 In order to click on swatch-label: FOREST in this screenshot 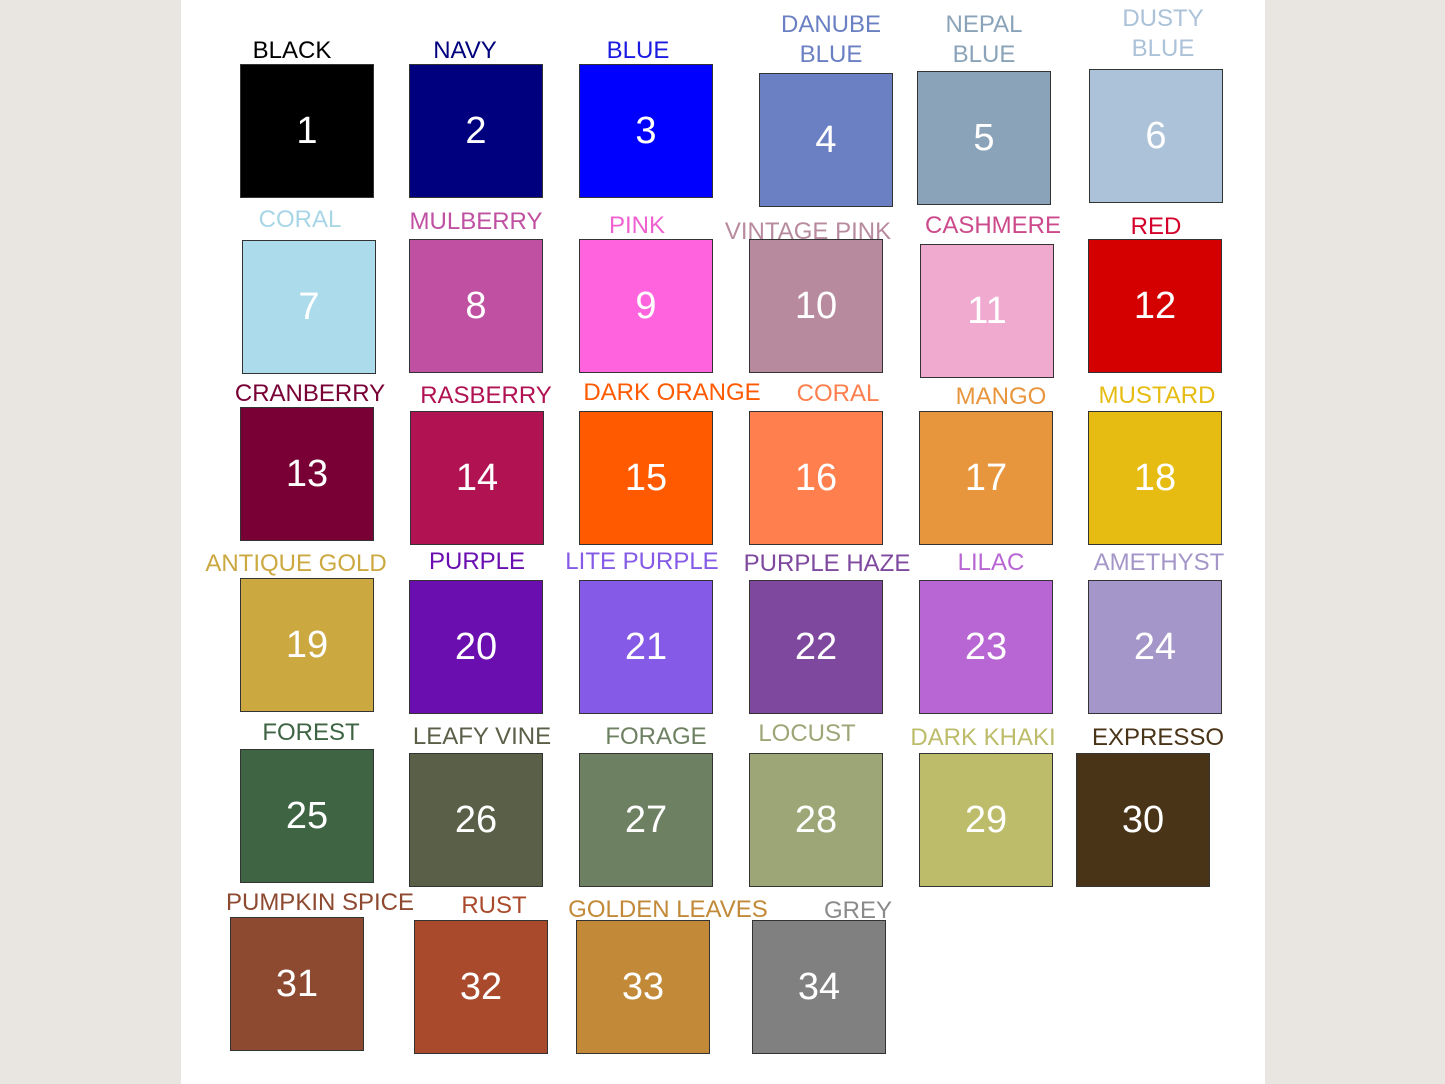, I will do `click(311, 732)`.